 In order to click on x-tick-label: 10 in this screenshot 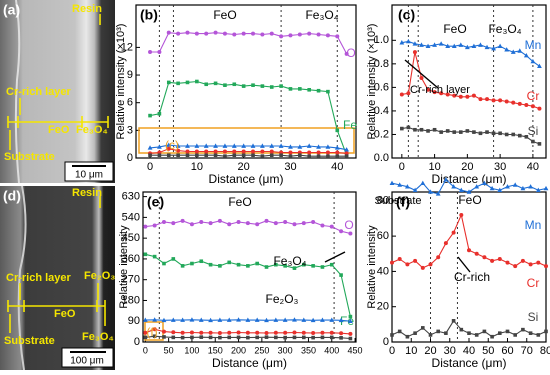, I will do `click(411, 351)`.